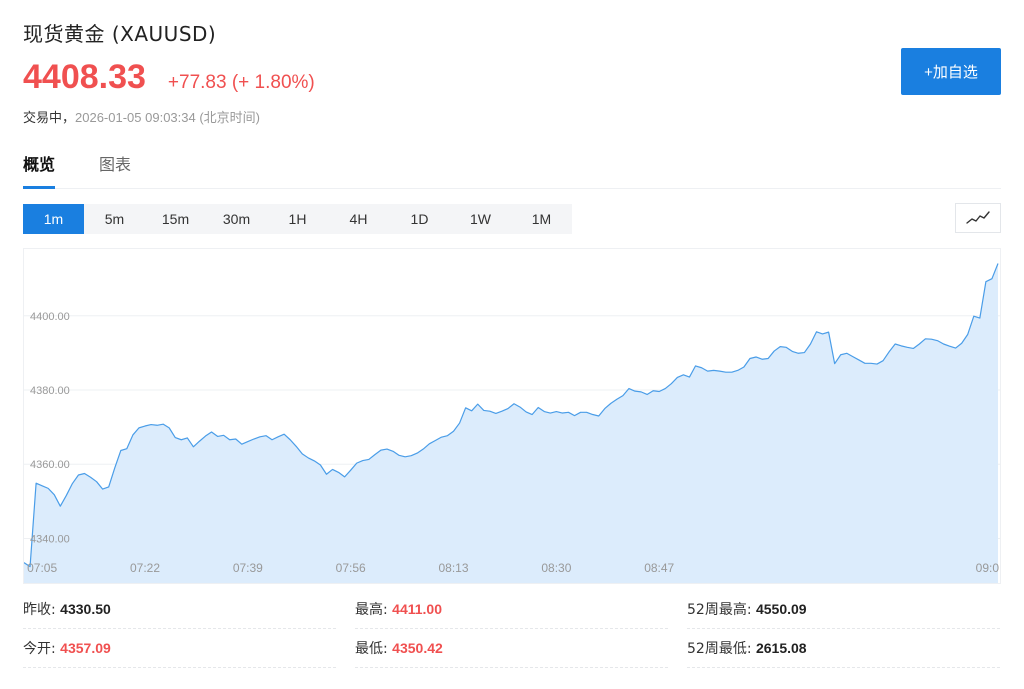  Describe the element at coordinates (241, 82) in the screenshot. I see `price-change: +77.83 (+ 1.80%)` at that location.